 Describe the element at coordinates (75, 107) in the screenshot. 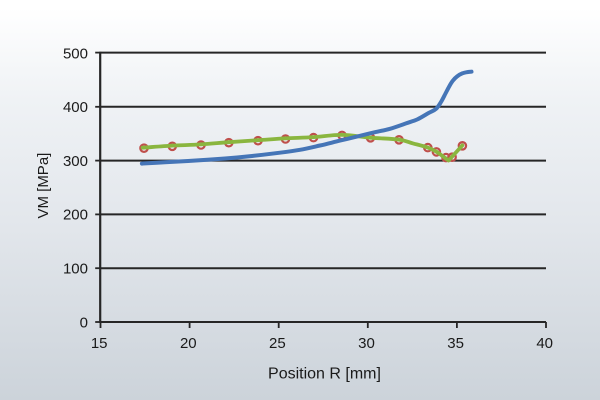

I see `svg-text: 400` at that location.